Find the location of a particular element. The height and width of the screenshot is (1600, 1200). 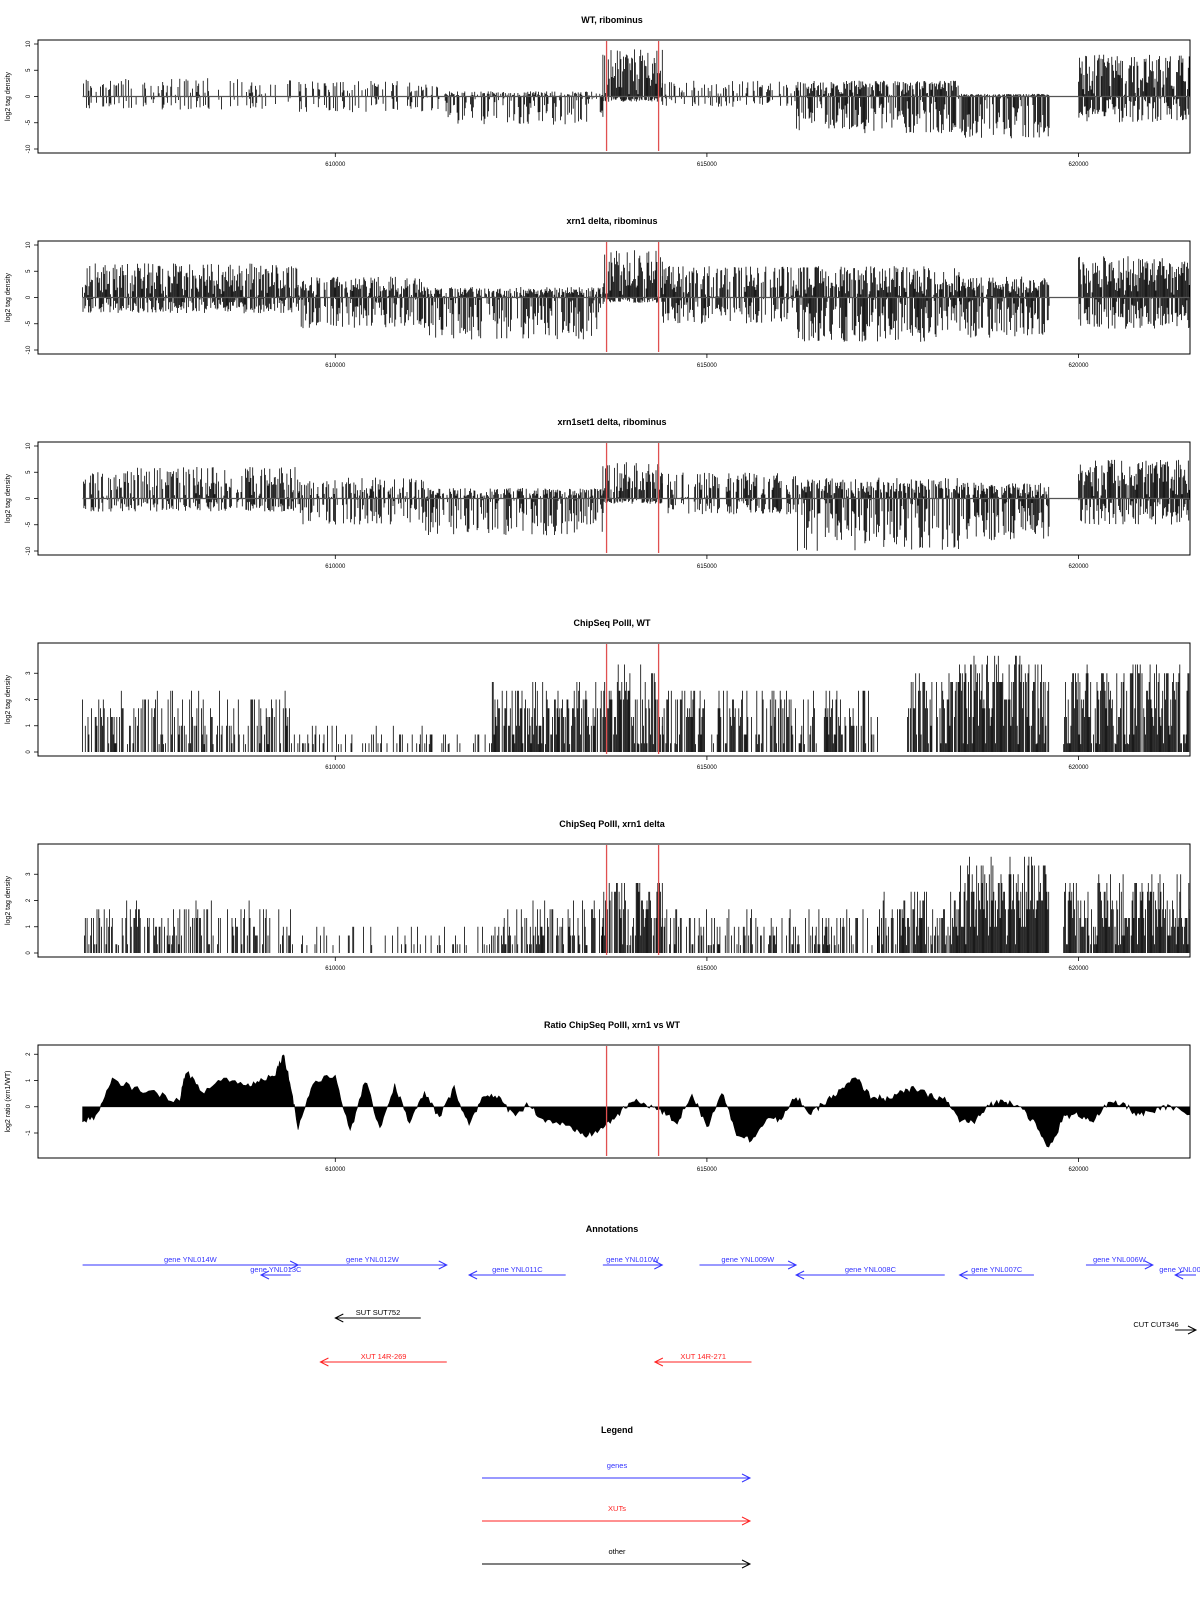

panel-title: ChipSeq PolII, WT is located at coordinates (612, 623).